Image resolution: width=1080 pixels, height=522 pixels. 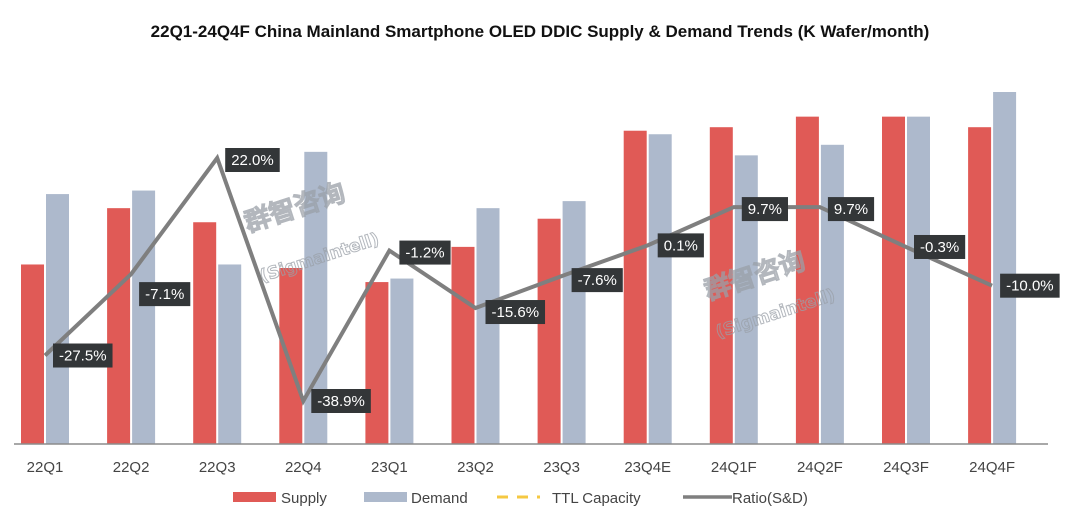 I want to click on bar-demand-23q2, so click(x=488, y=326).